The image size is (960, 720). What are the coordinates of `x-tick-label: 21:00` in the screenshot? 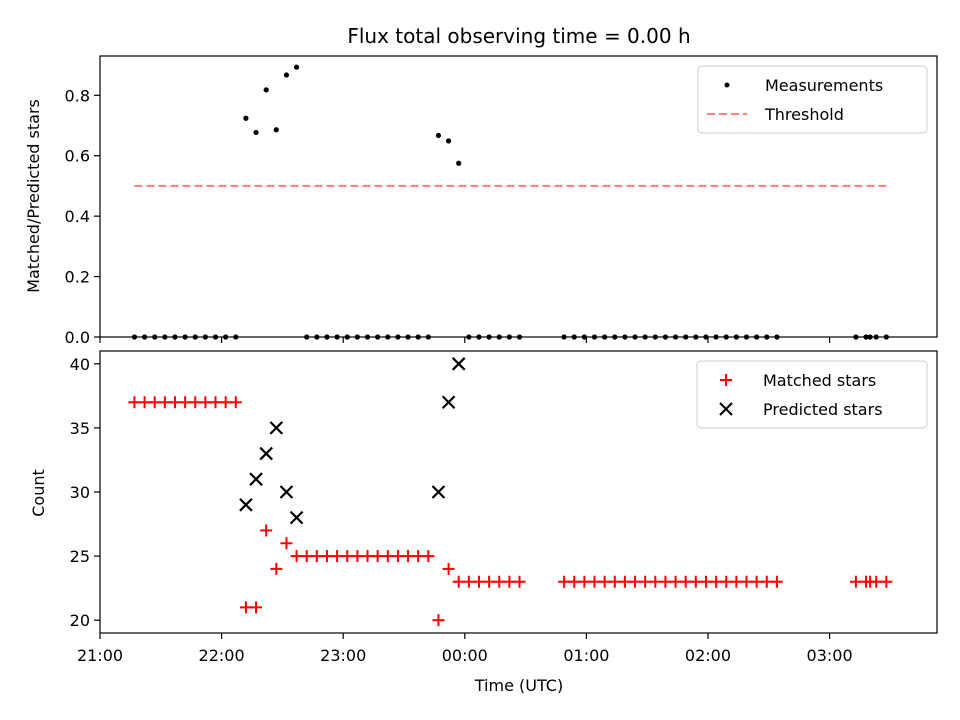 It's located at (100, 655).